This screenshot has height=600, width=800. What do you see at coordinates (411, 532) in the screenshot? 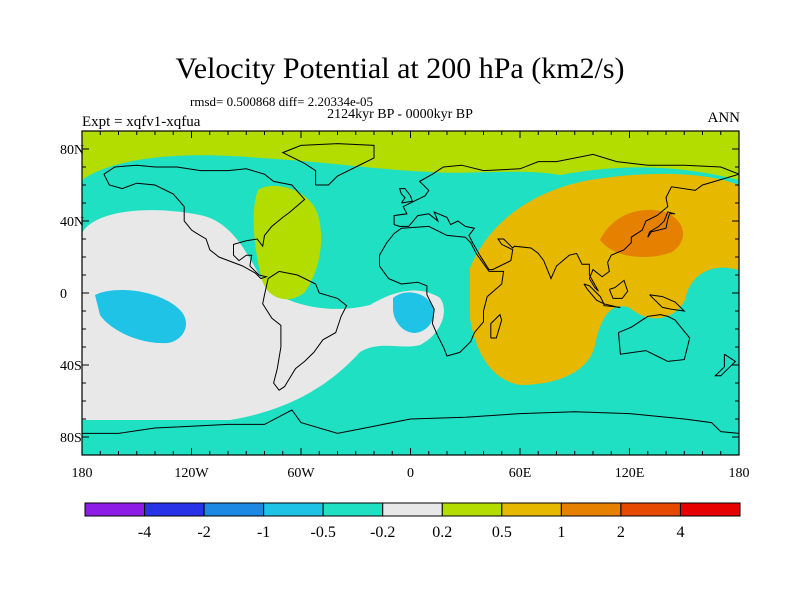
I see `colorbar-labels: -4 -2 -1 -0.5 -0.2 0.2 0.5 1 2 4` at bounding box center [411, 532].